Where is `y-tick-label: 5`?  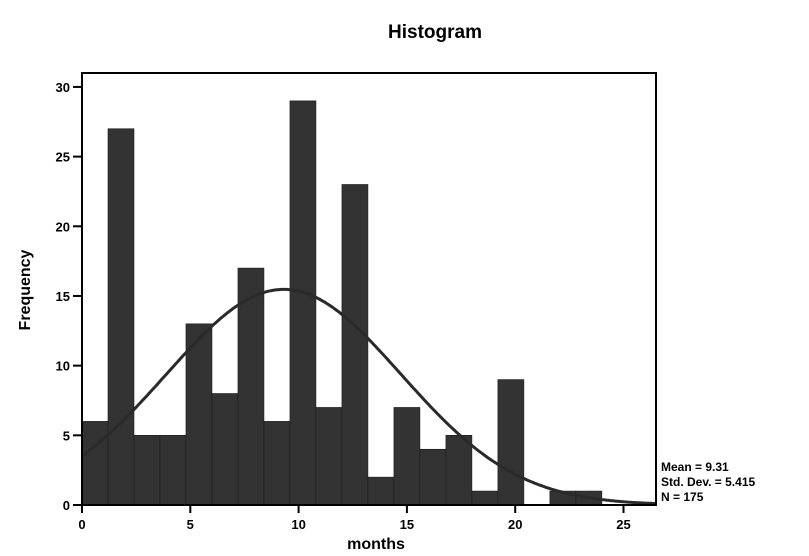 y-tick-label: 5 is located at coordinates (66, 435).